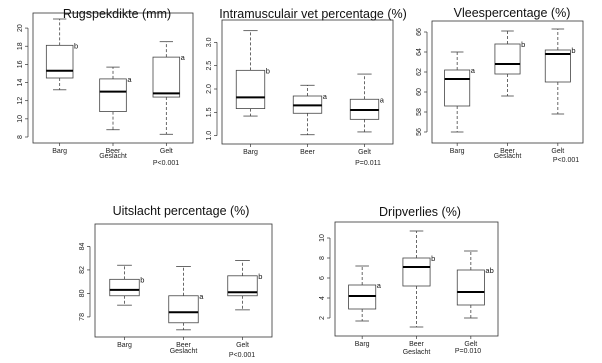 The image size is (602, 363). I want to click on box-gelt: ab Gelt, so click(475, 299).